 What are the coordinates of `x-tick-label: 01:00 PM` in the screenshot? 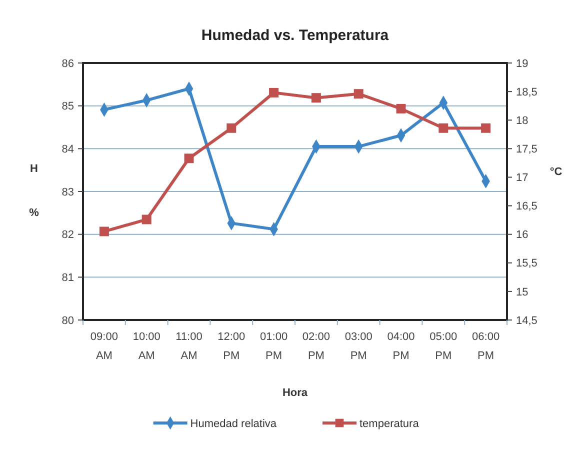 It's located at (274, 346).